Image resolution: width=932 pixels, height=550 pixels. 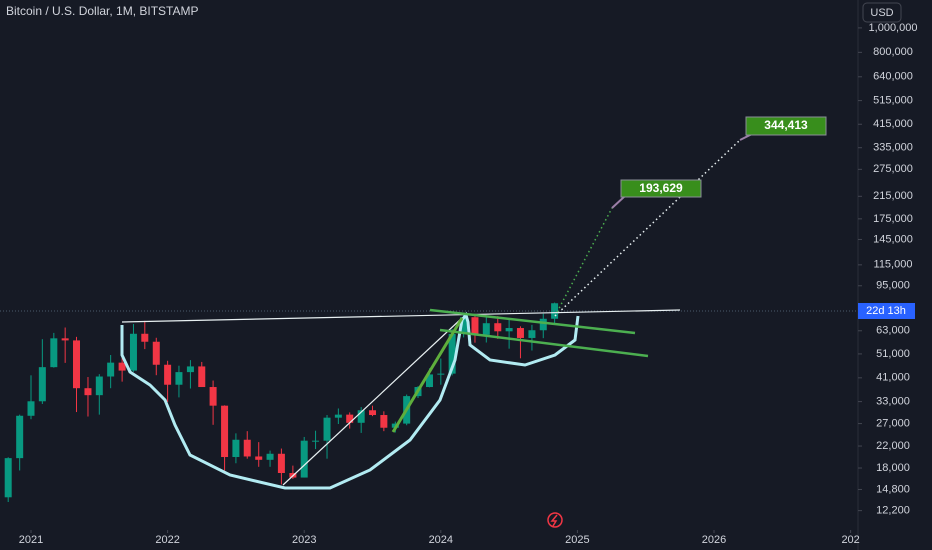 I want to click on y-tick-label: 515,000, so click(x=893, y=101).